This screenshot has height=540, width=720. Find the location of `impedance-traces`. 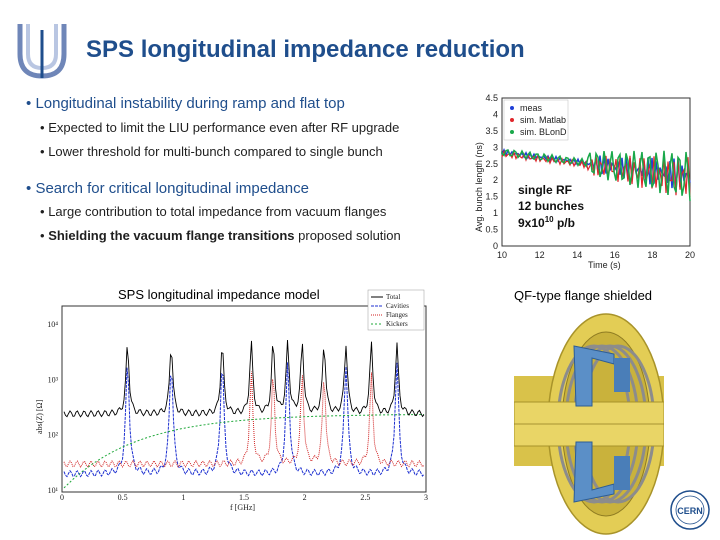

impedance-traces is located at coordinates (244, 414).